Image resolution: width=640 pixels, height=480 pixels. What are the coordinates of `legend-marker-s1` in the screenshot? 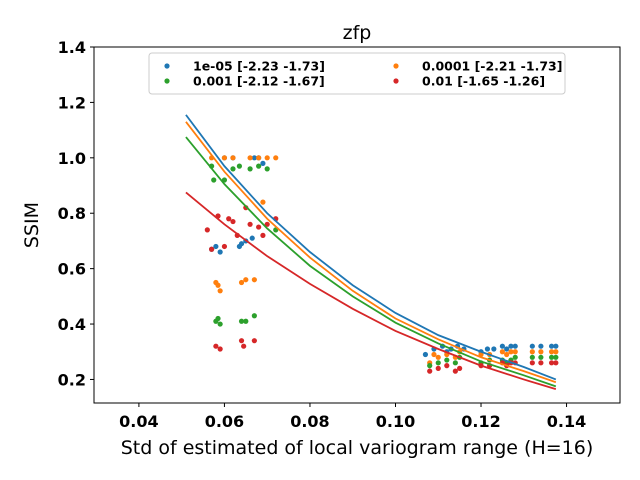 It's located at (396, 66).